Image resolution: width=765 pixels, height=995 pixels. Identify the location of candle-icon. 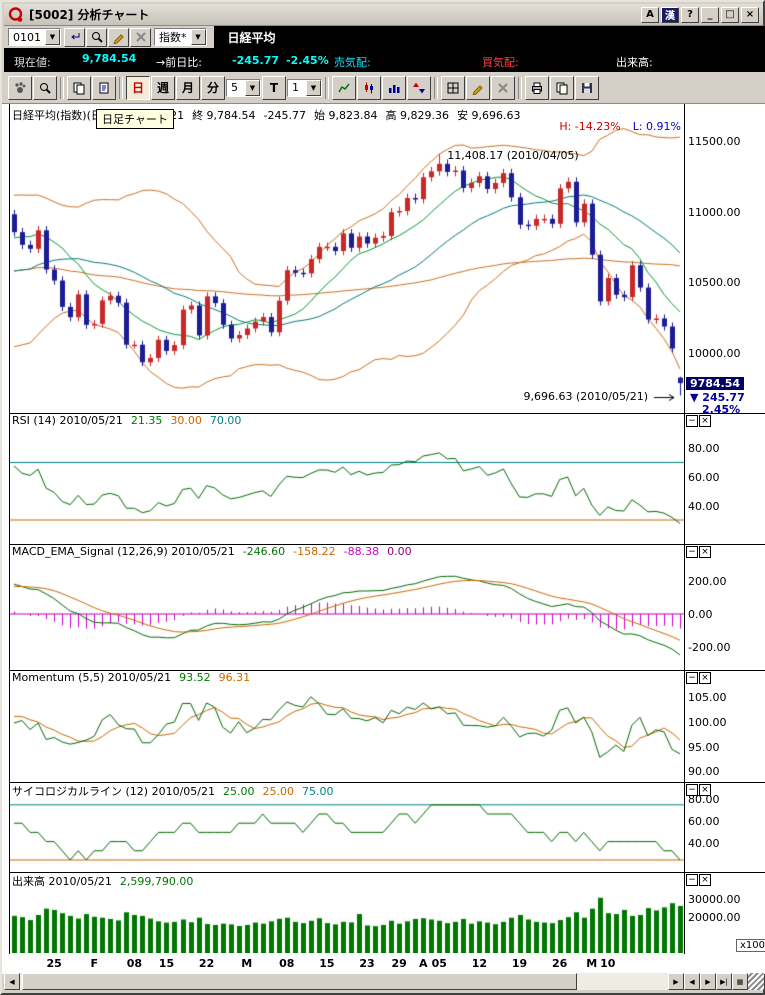
(369, 87).